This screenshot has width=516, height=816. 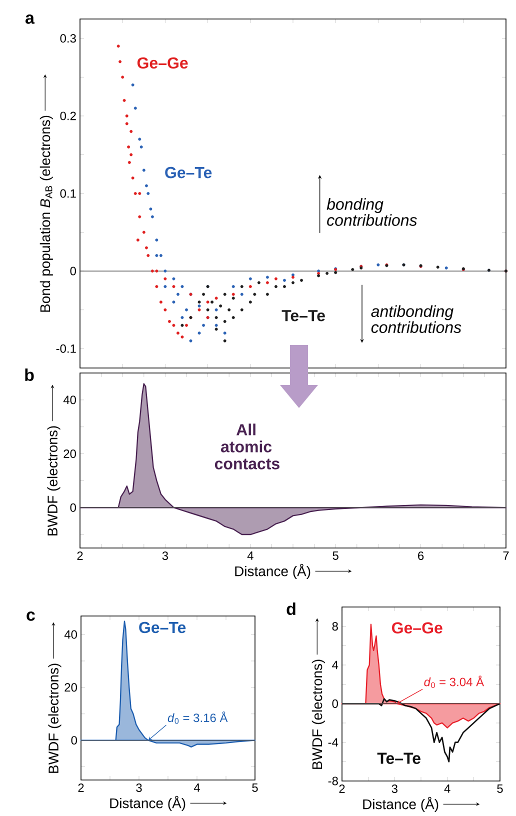 I want to click on x-tick-label: 6, so click(x=421, y=556).